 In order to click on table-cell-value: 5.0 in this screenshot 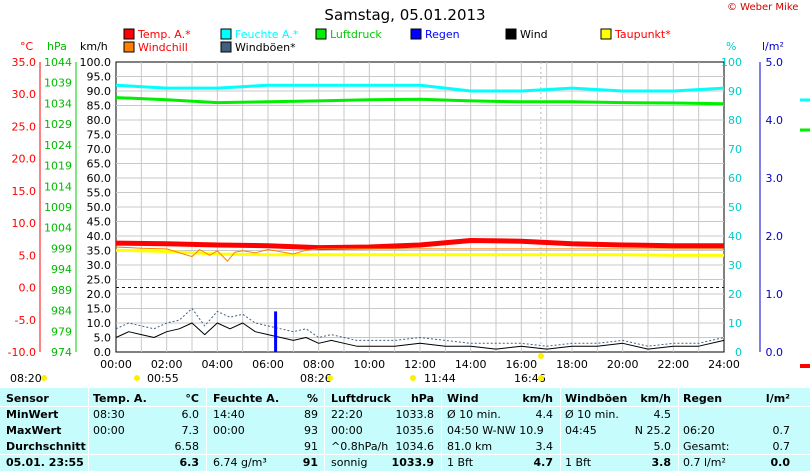, I will do `click(662, 446)`.